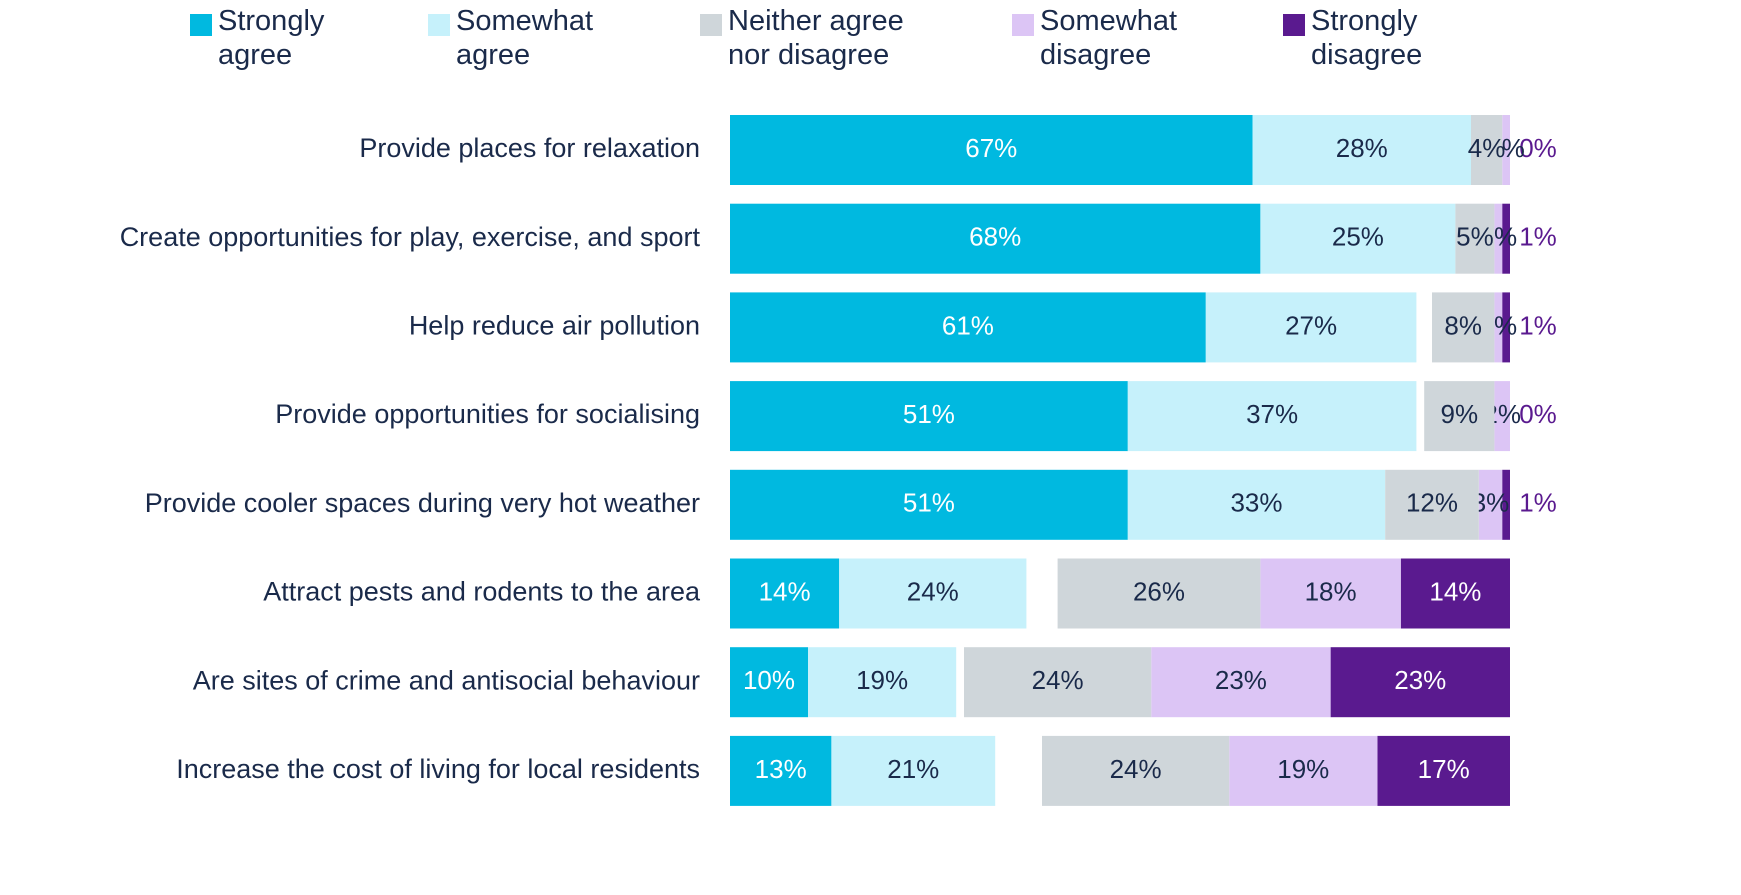 This screenshot has height=895, width=1741. Describe the element at coordinates (1367, 38) in the screenshot. I see `legend-label: Strongly disagree` at that location.